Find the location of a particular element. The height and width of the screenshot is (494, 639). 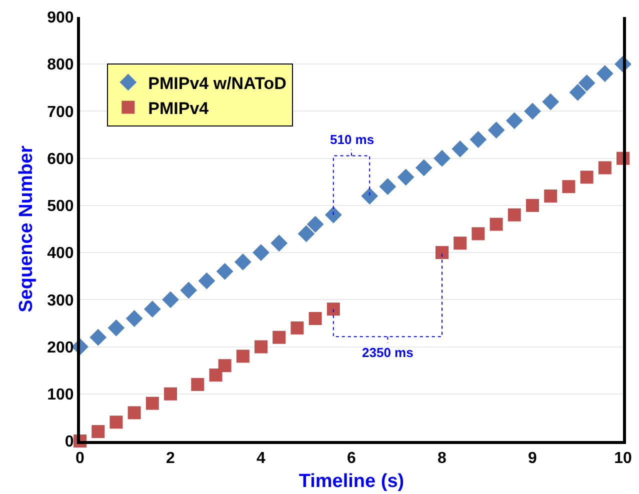

legend-label: PMIPv4 w/NAToD is located at coordinates (217, 83).